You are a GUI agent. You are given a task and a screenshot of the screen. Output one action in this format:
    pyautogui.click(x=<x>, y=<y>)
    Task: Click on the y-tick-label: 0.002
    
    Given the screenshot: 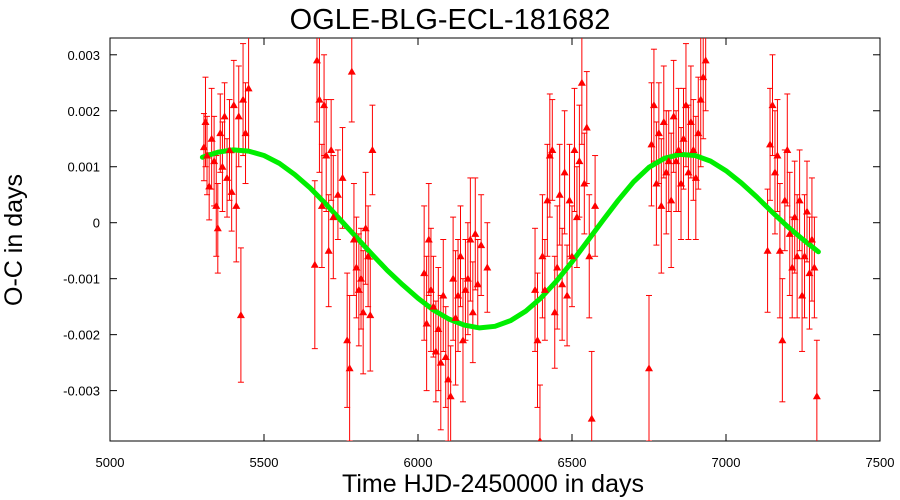 What is the action you would take?
    pyautogui.click(x=83, y=111)
    